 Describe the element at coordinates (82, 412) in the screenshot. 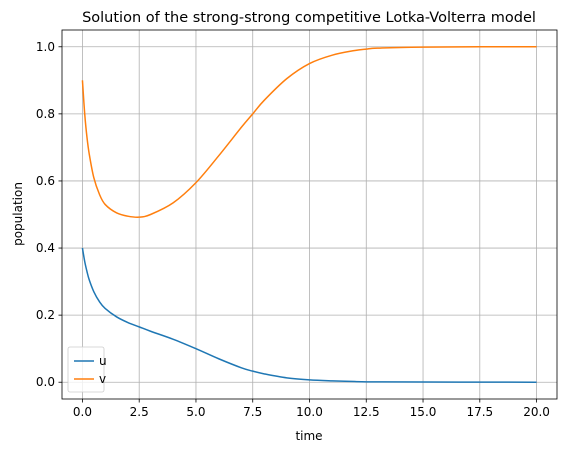

I see `x-tick-label: 0.0` at that location.